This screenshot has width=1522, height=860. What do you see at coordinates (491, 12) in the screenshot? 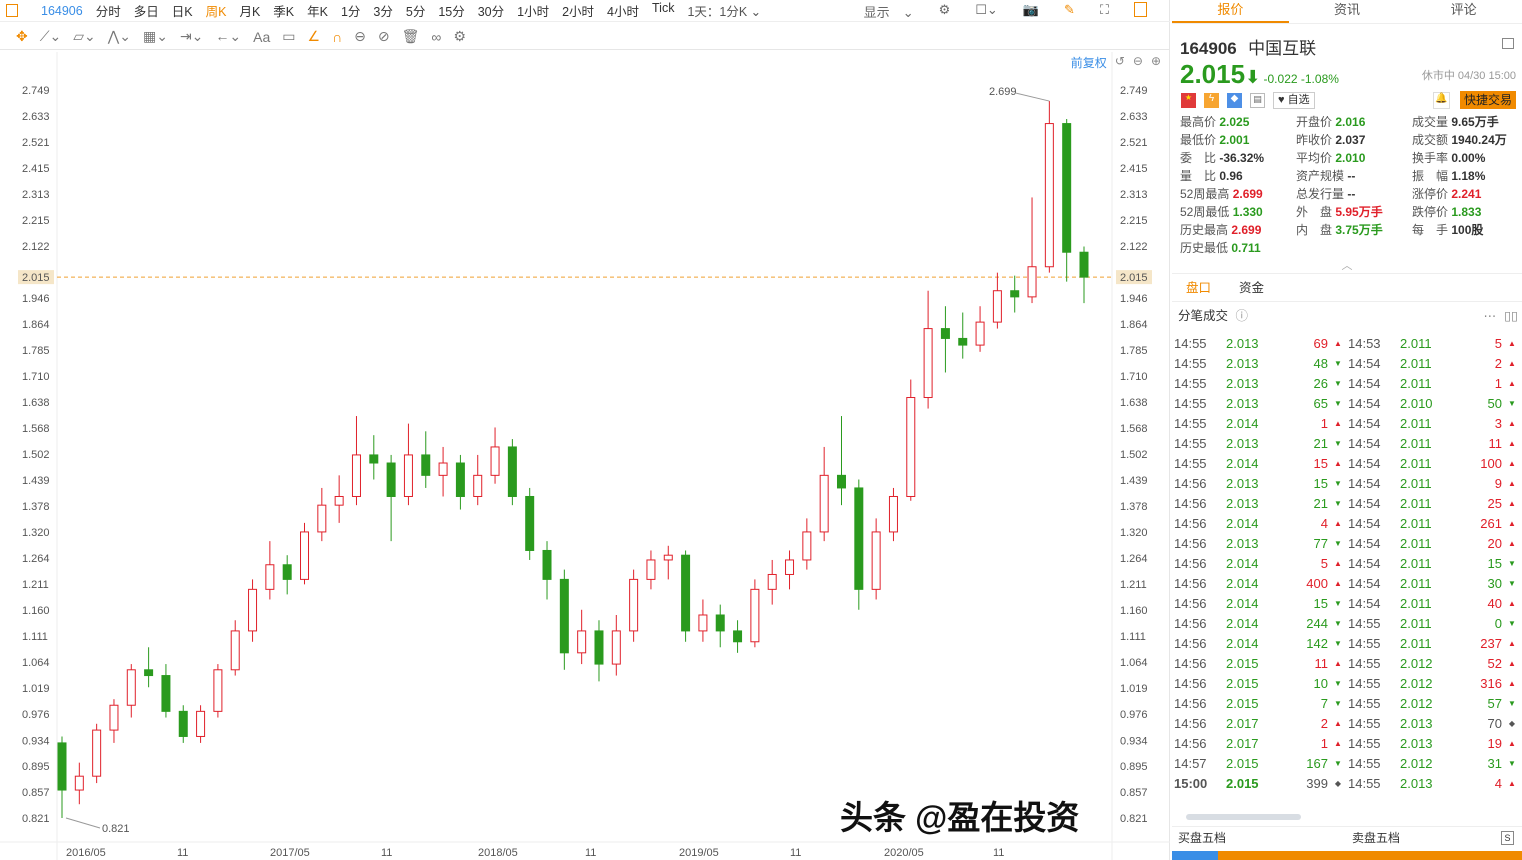
I see `period-tab: 30分` at bounding box center [491, 12].